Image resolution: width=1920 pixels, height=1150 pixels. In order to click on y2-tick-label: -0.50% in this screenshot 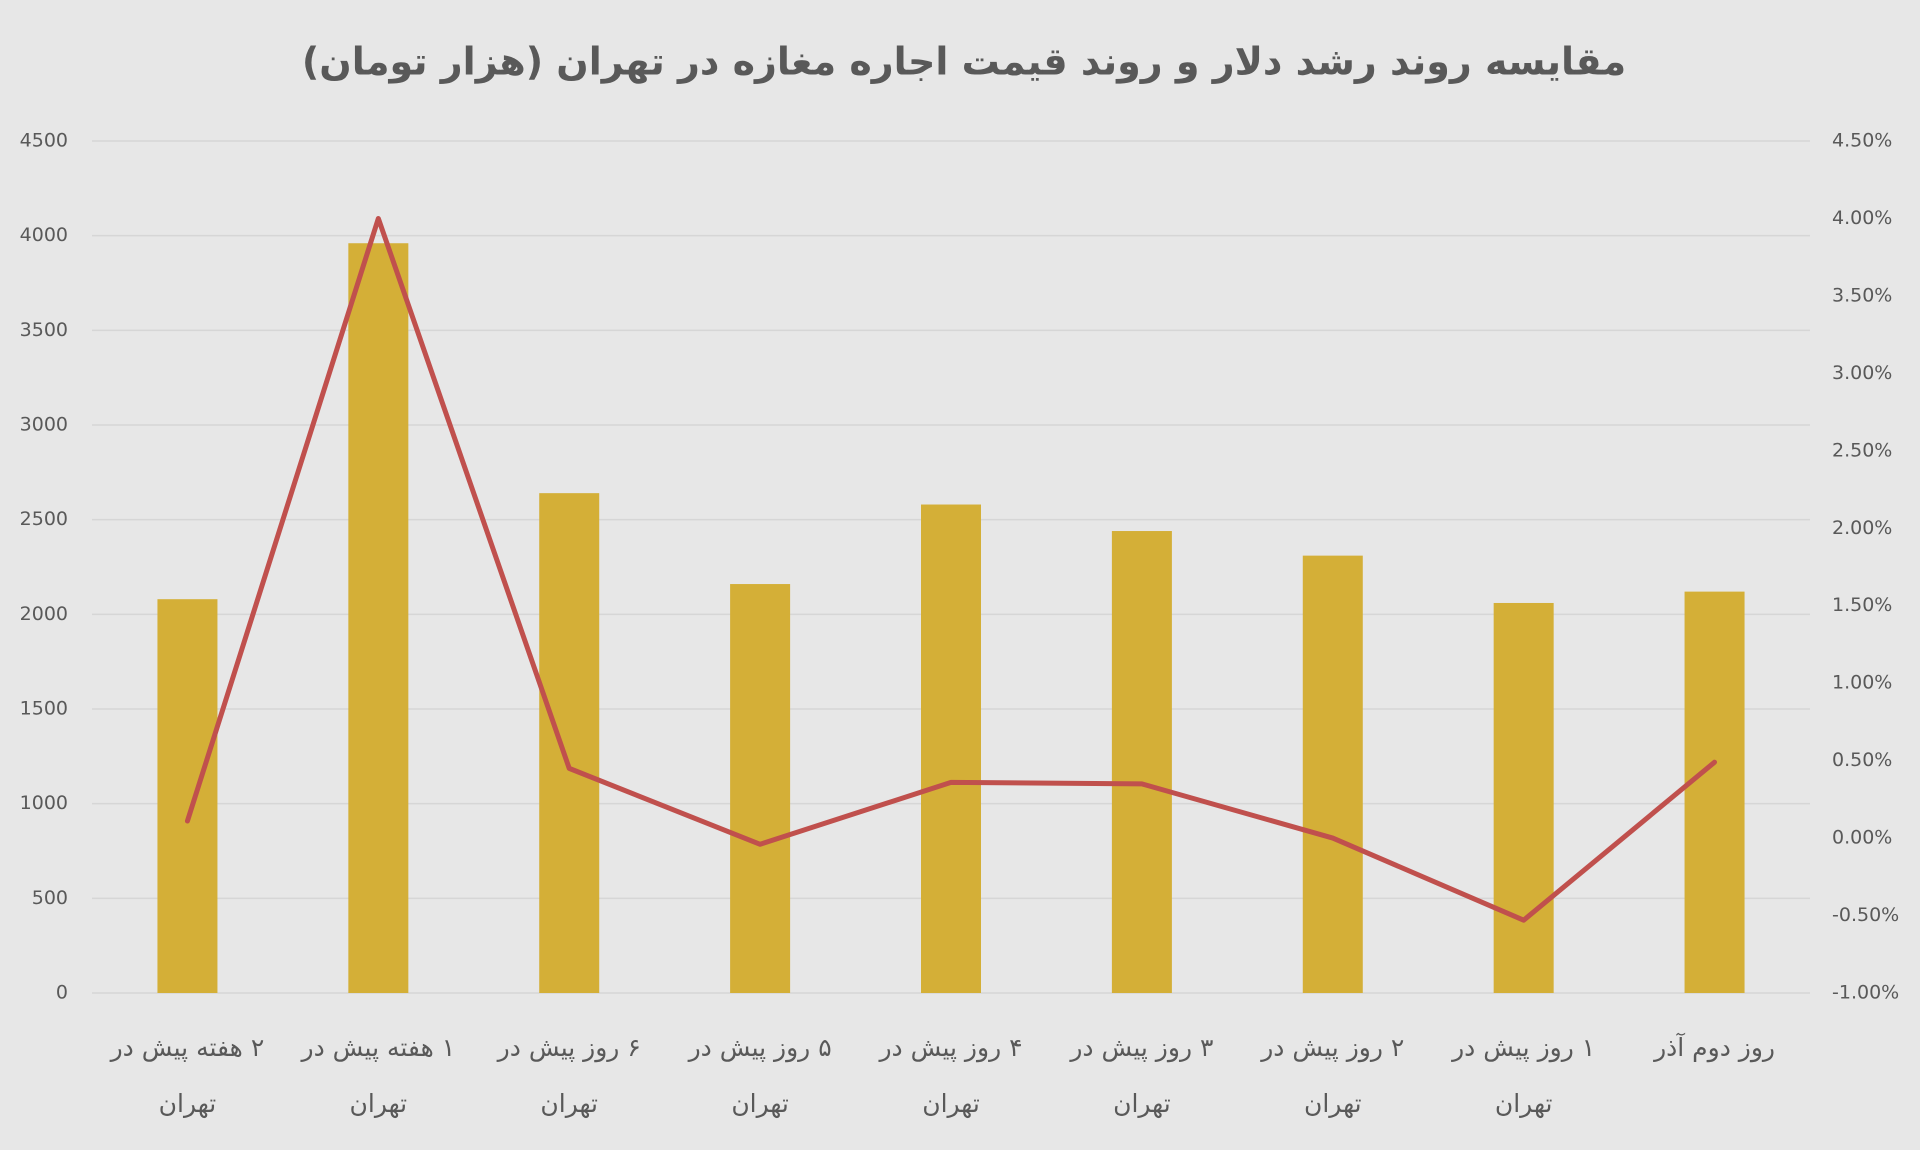, I will do `click(1865, 915)`.